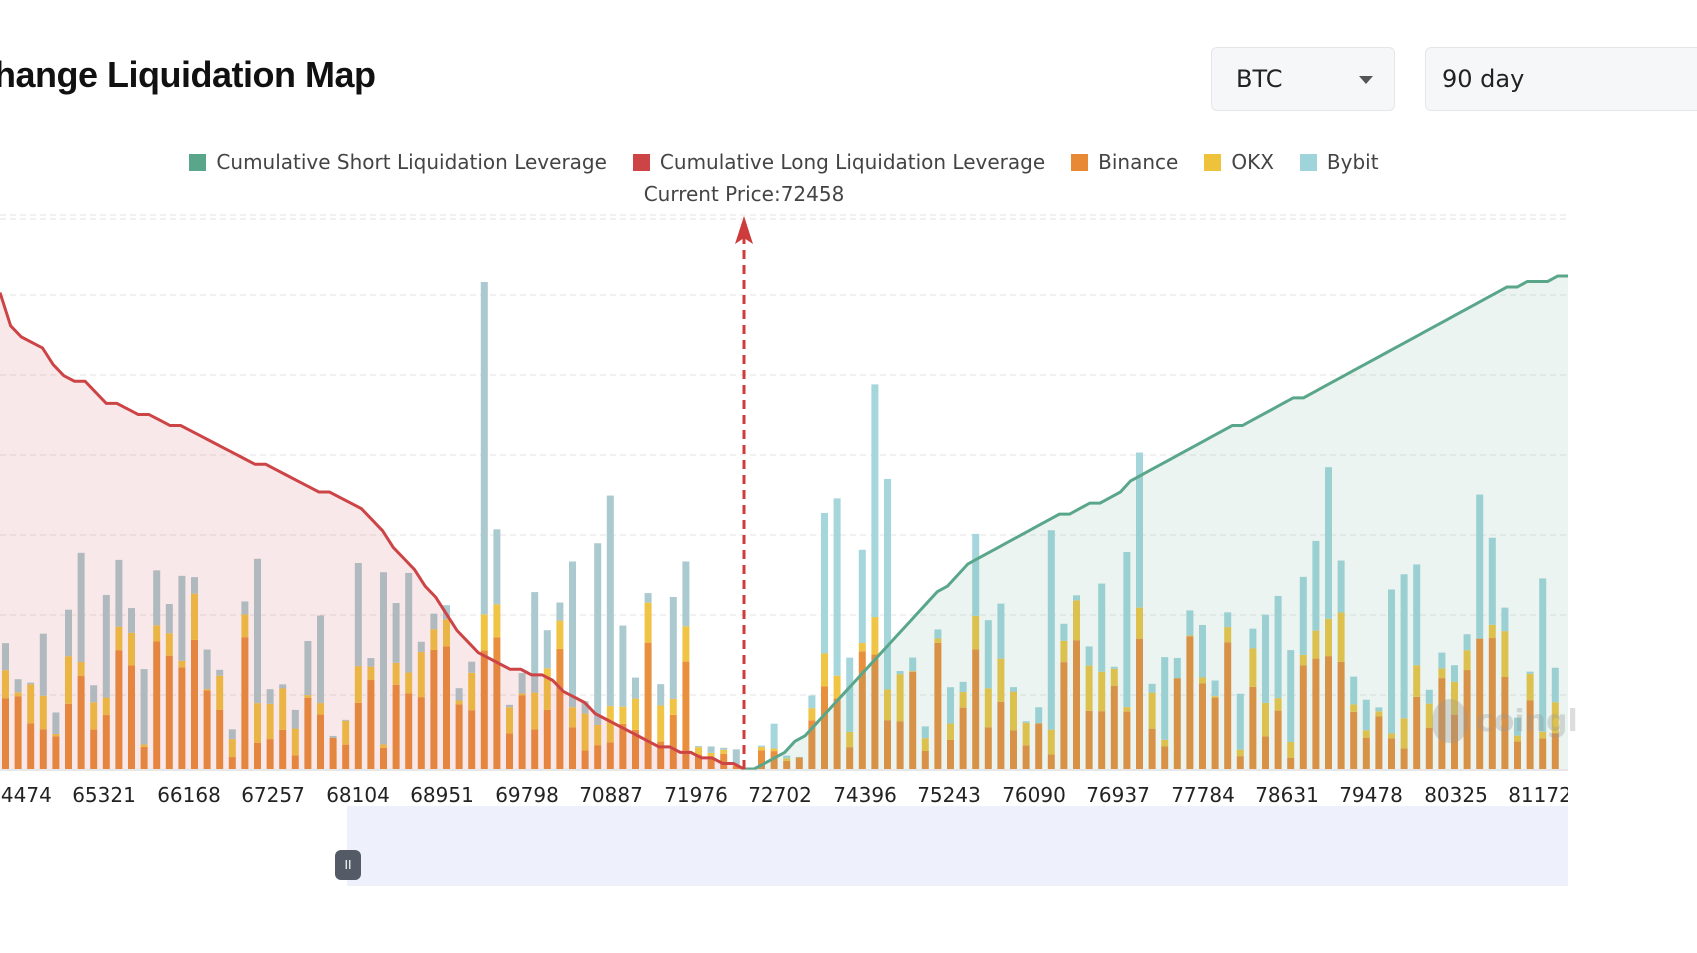  What do you see at coordinates (865, 794) in the screenshot?
I see `x-tick-label: 74396` at bounding box center [865, 794].